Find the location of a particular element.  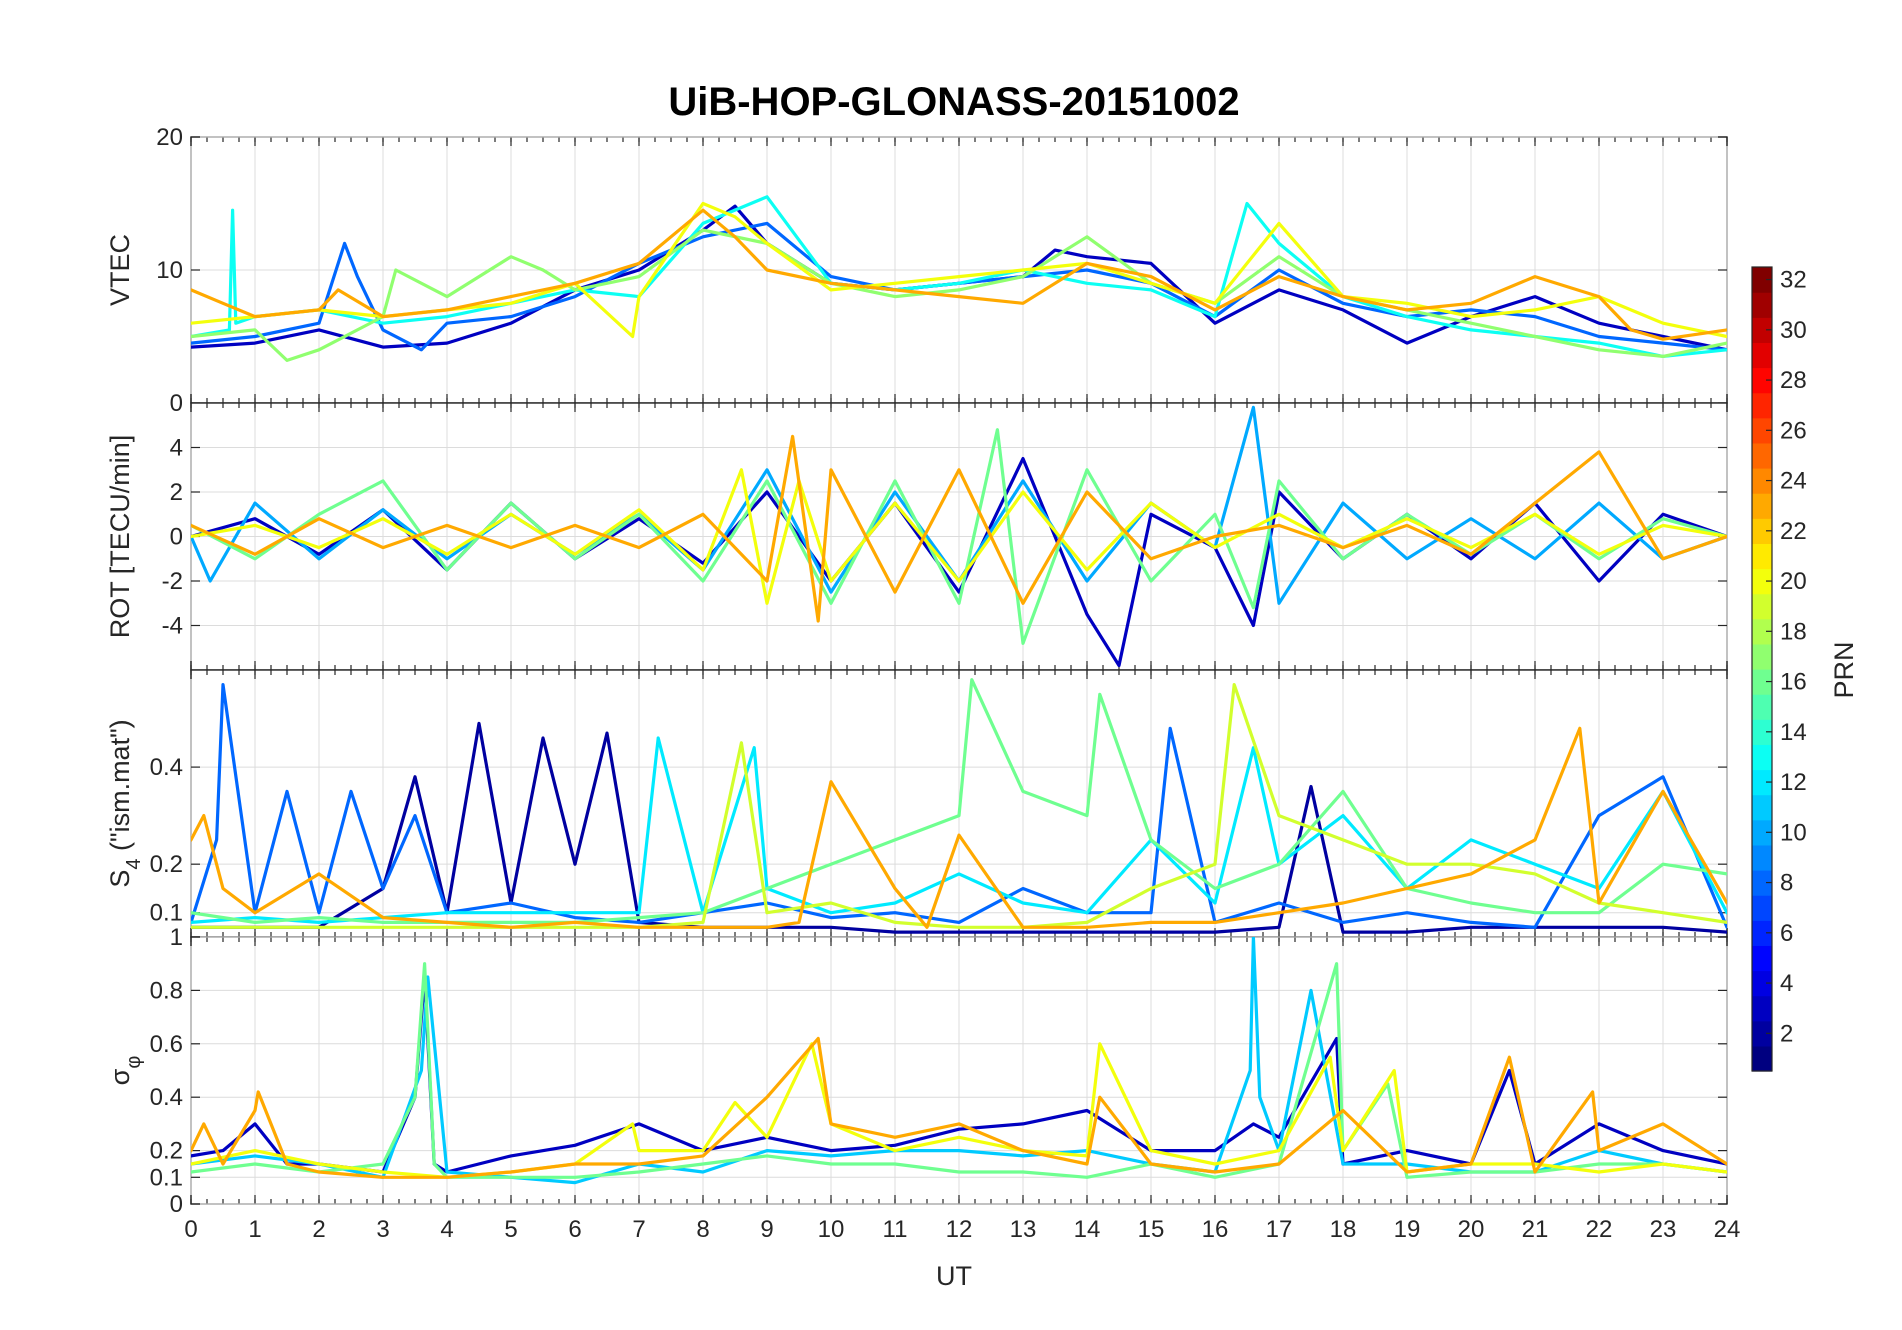

y-tick-label: -4 is located at coordinates (172, 626).